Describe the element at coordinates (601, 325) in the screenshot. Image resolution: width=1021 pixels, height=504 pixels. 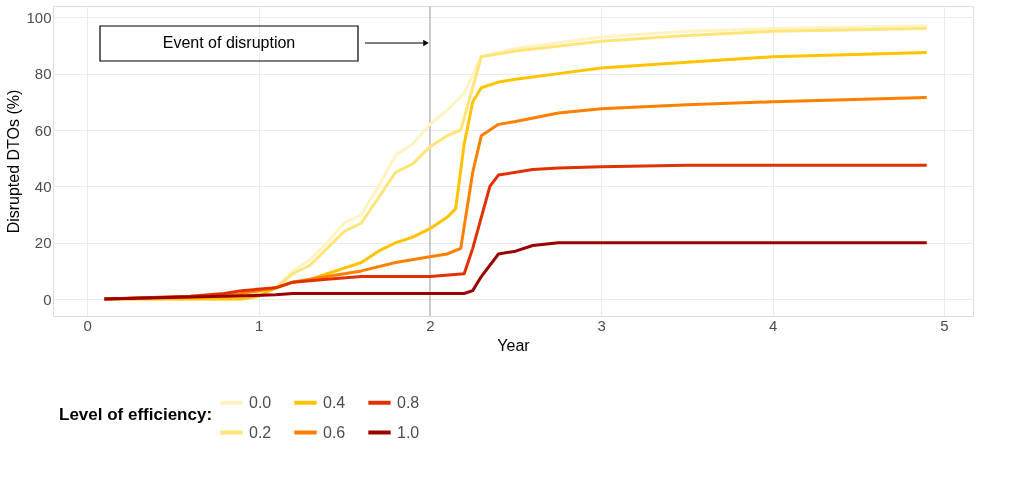
I see `x-tick-label: 3` at that location.